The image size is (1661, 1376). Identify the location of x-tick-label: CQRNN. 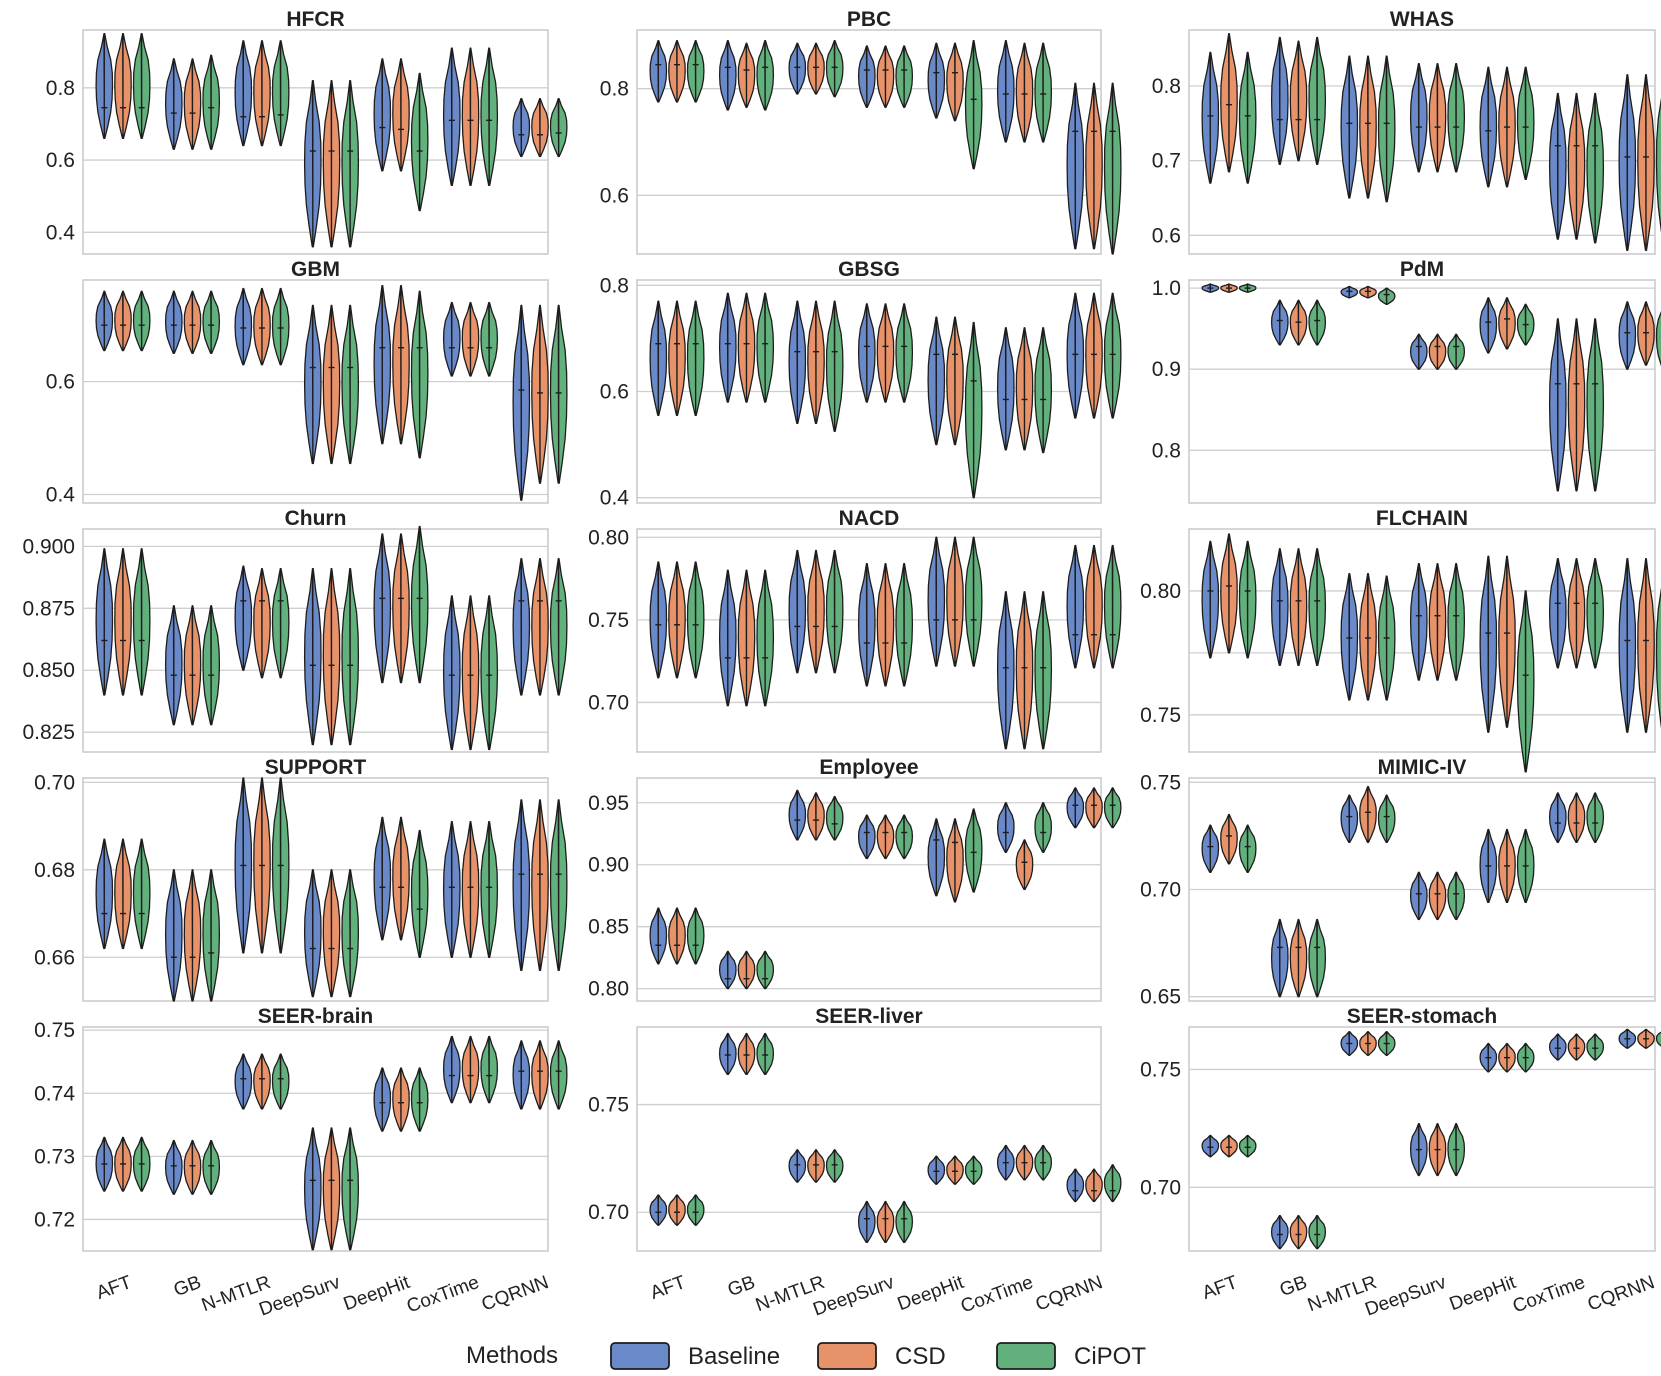
(1621, 1294).